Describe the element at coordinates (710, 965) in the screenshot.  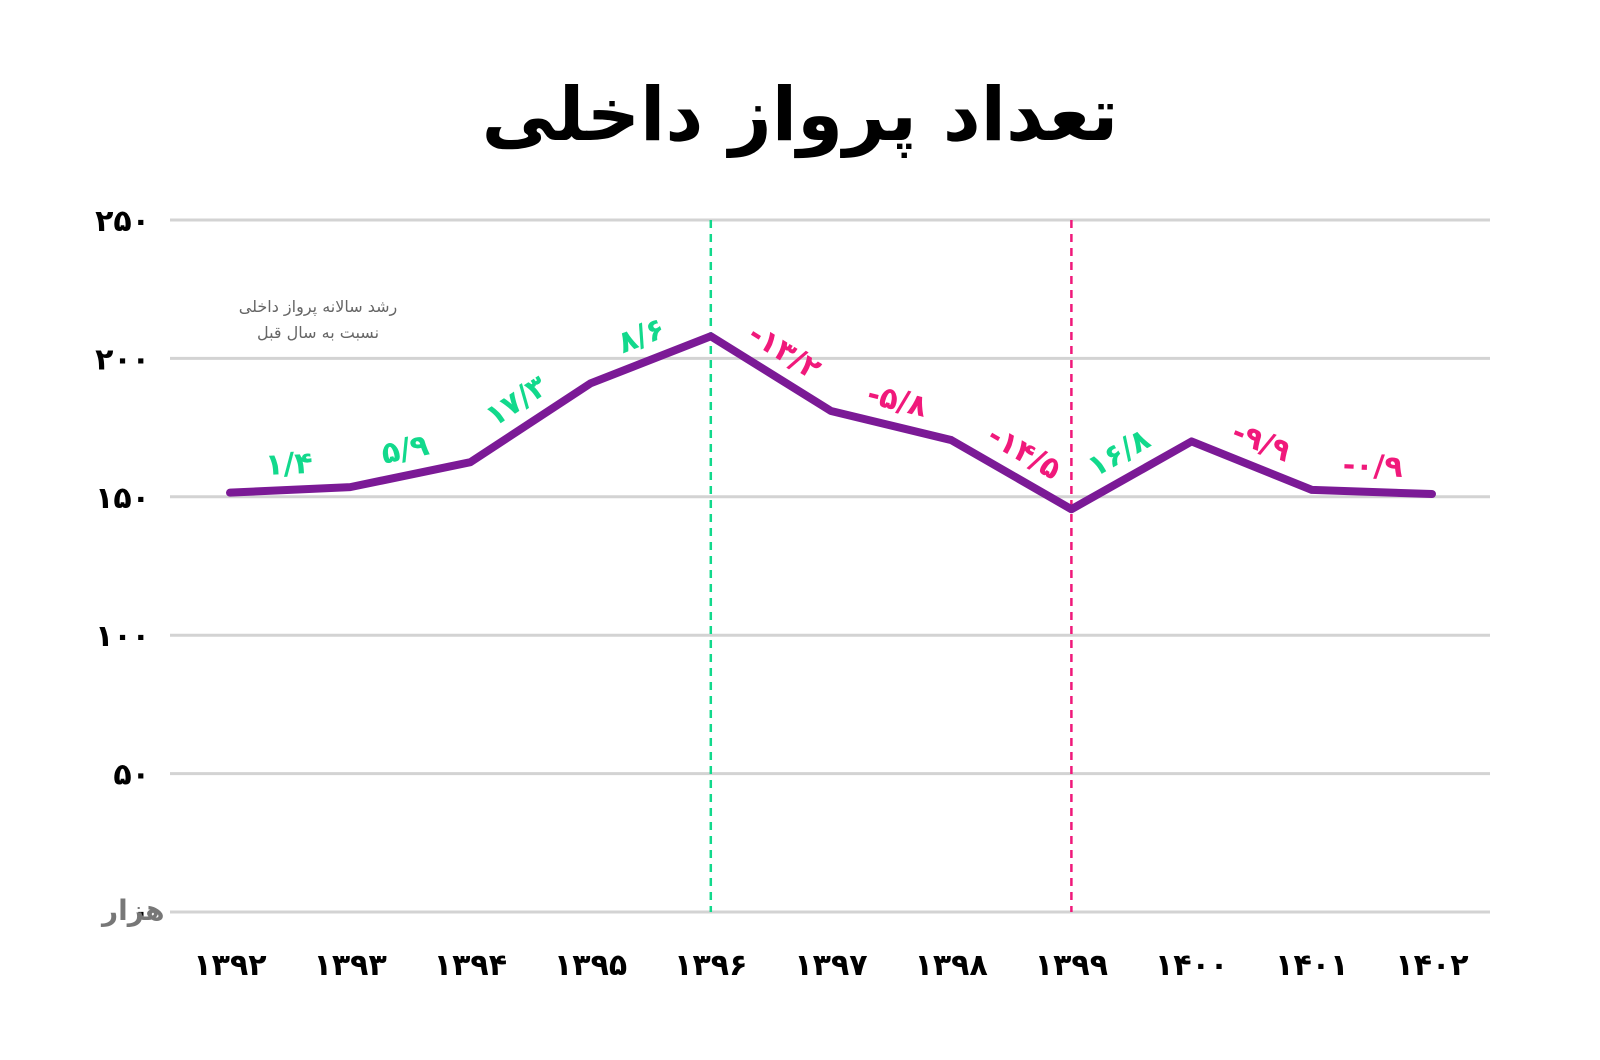
I see `x-tick-label: ۱۳۹۶` at that location.